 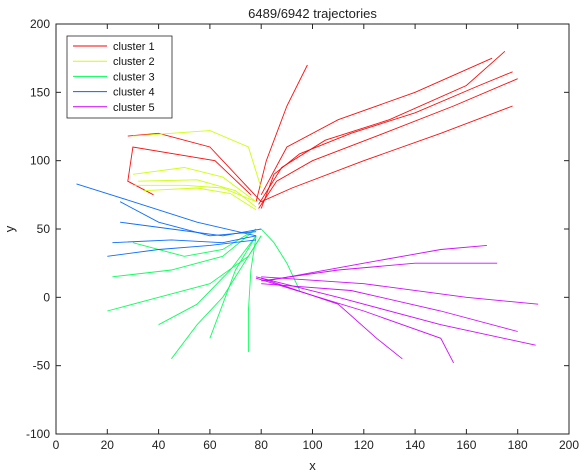 What do you see at coordinates (40, 92) in the screenshot?
I see `y-tick-label: 150` at bounding box center [40, 92].